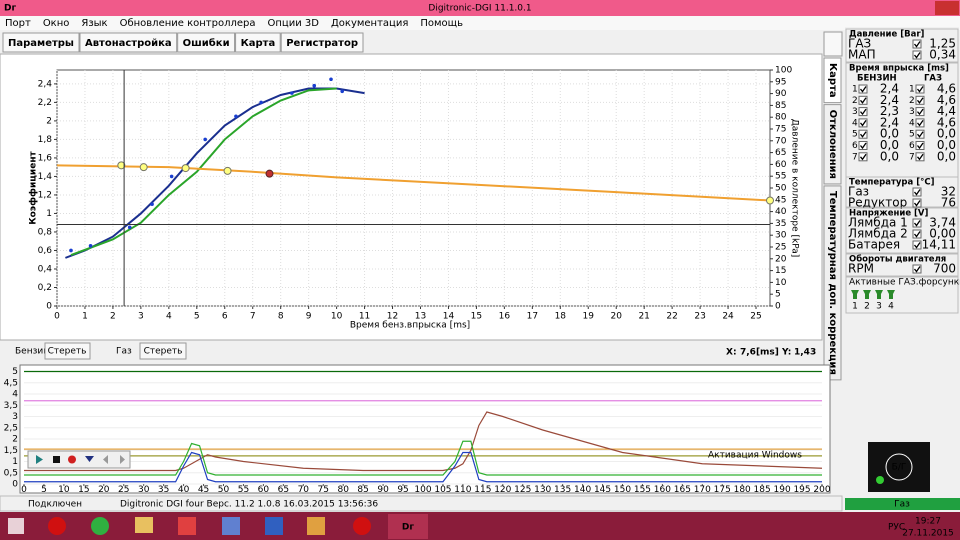  Describe the element at coordinates (72, 459) in the screenshot. I see `record` at that location.